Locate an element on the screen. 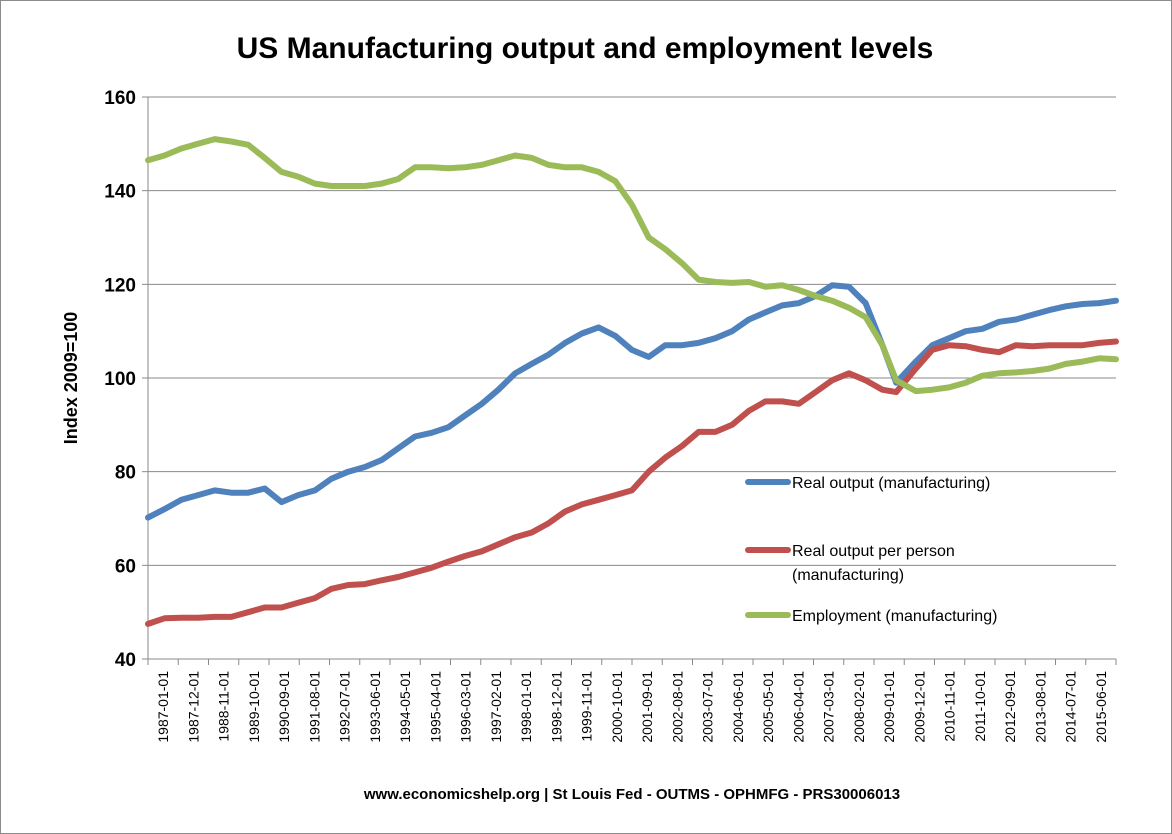  x-tick-label: 2015-06-01 is located at coordinates (1101, 707).